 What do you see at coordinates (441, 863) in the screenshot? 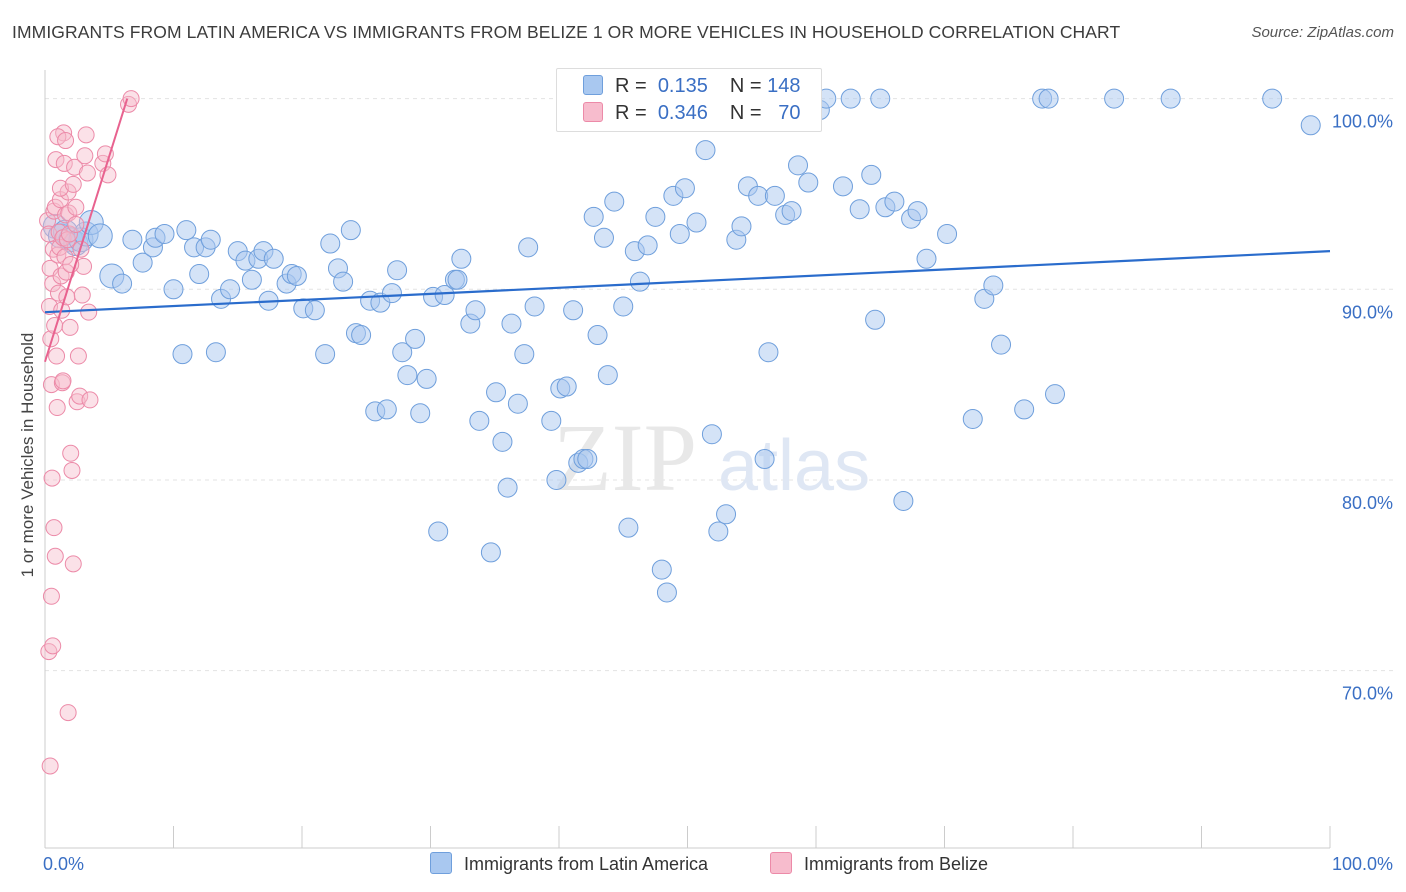
I see `blue-legend-swatch-icon` at bounding box center [441, 863].